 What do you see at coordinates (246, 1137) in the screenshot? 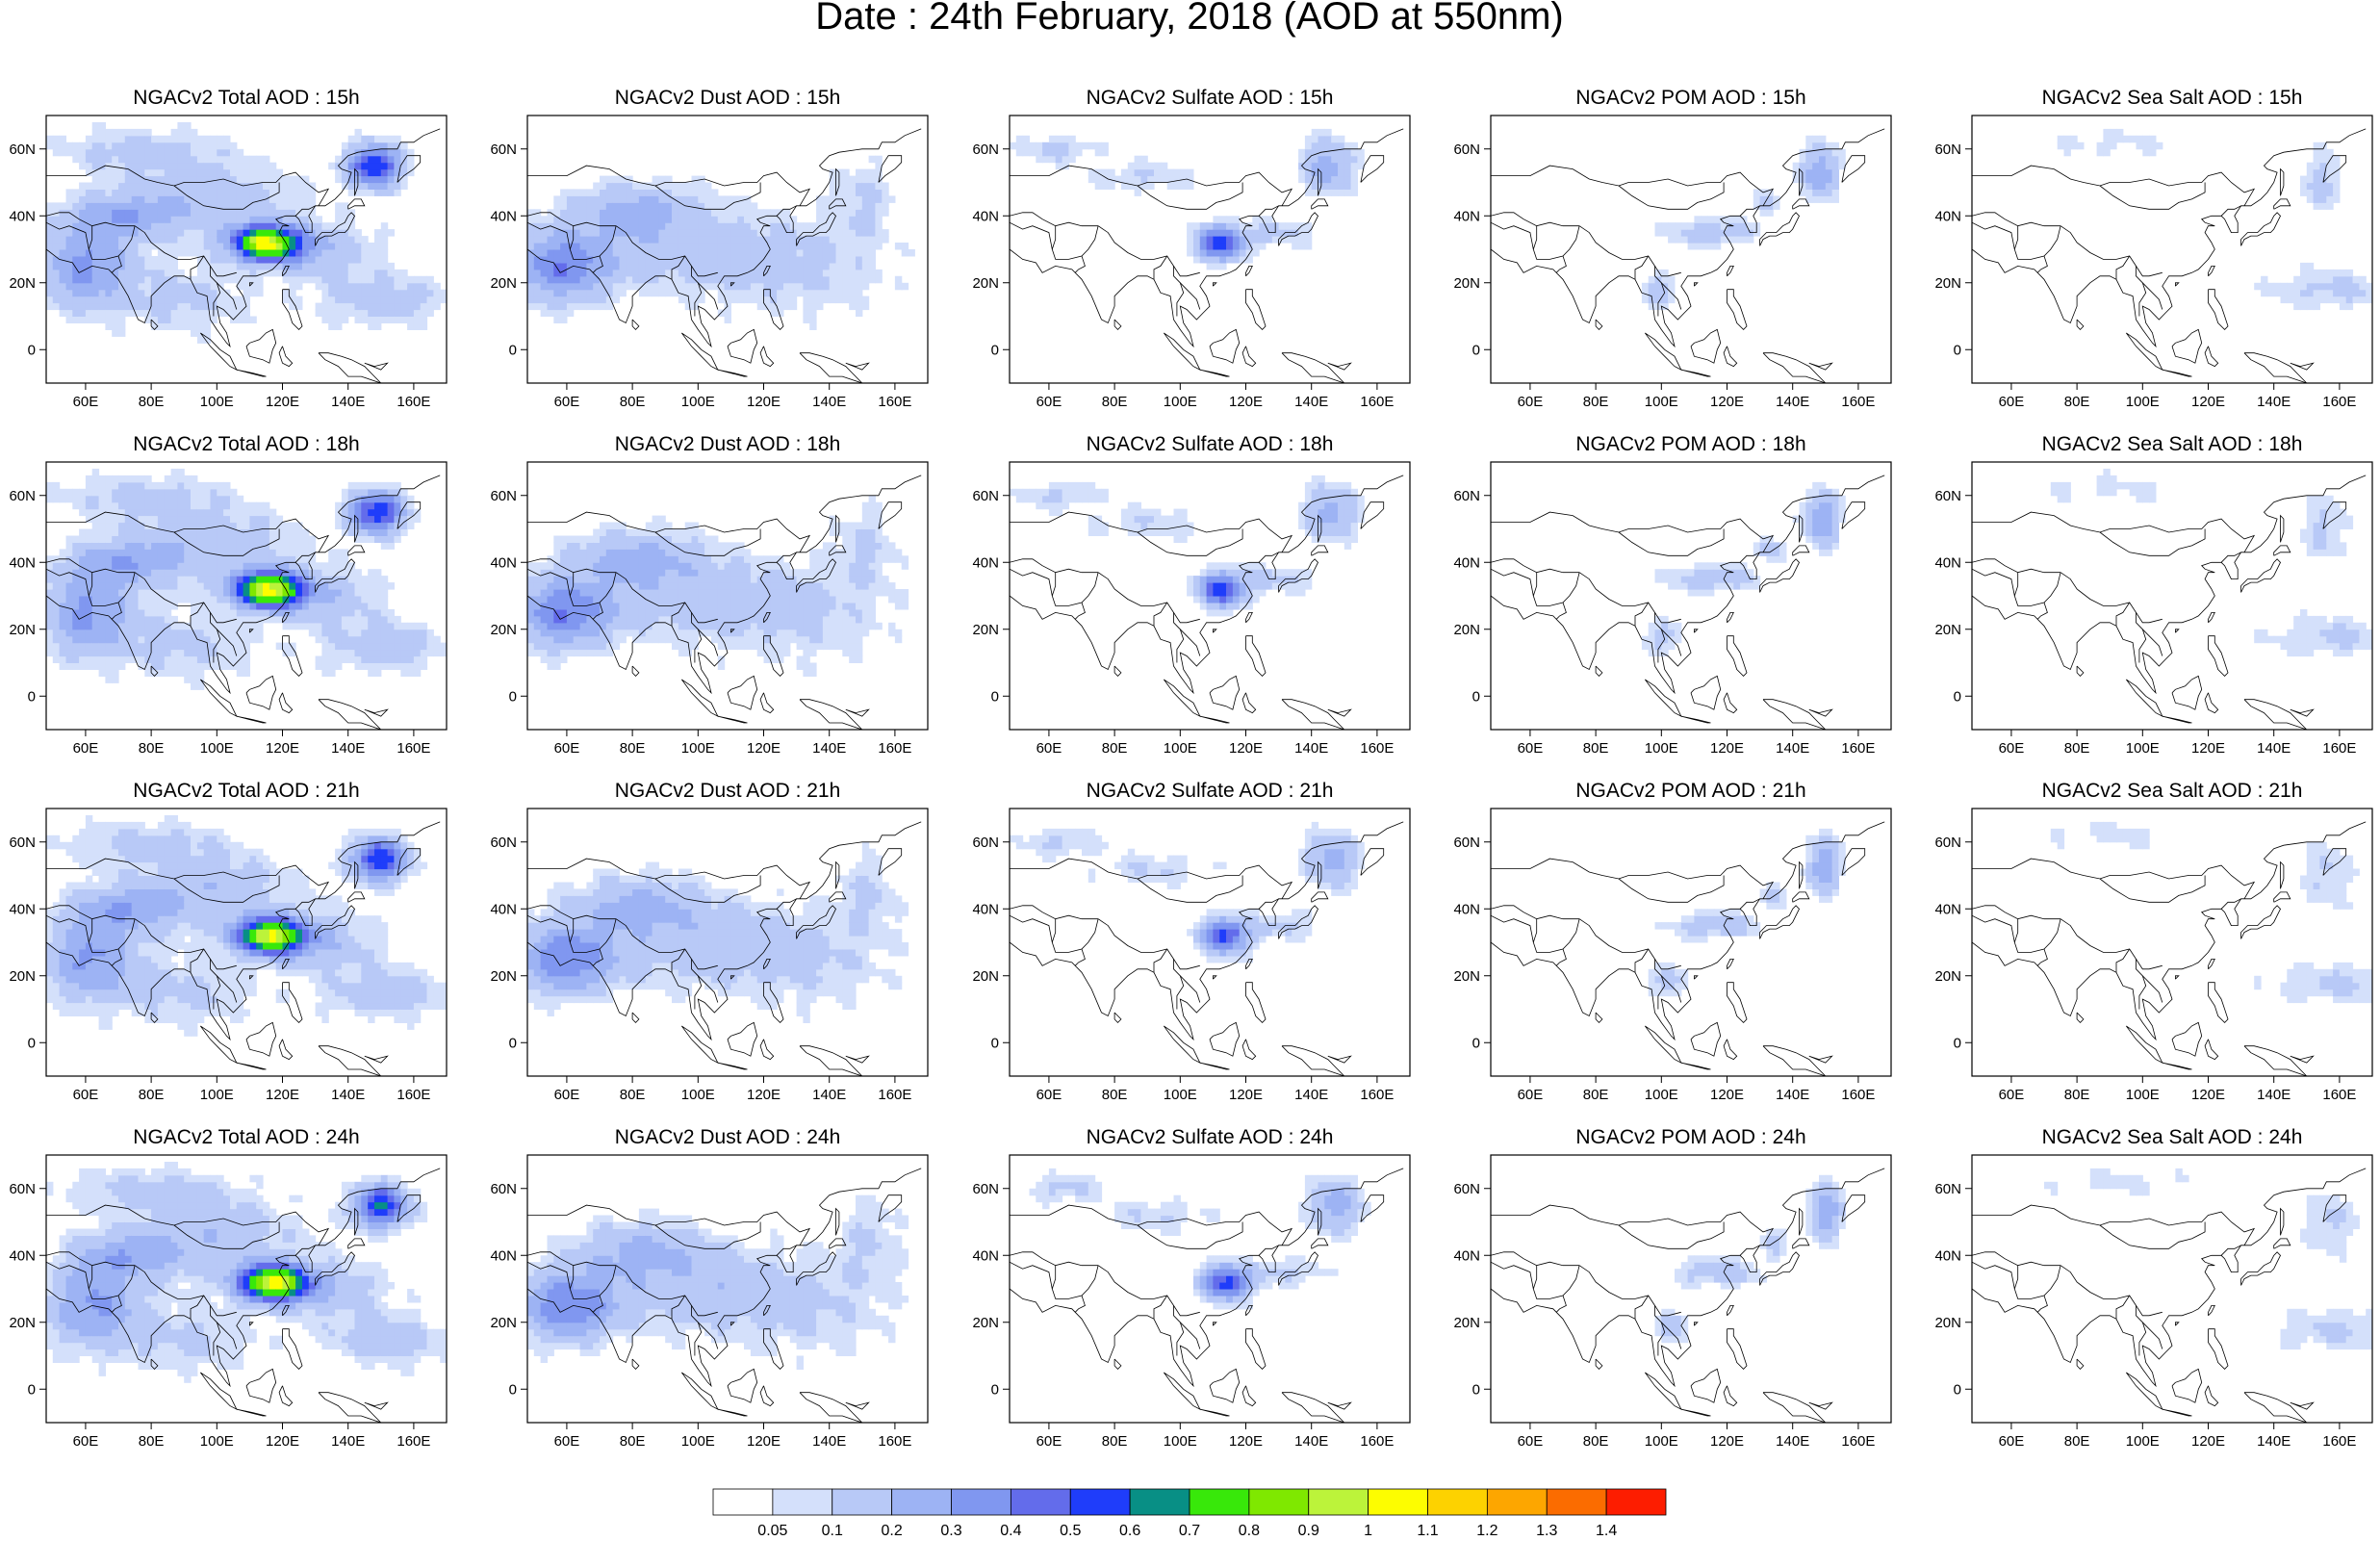
I see `panel-title: NGACv2 Total AOD : 24h` at bounding box center [246, 1137].